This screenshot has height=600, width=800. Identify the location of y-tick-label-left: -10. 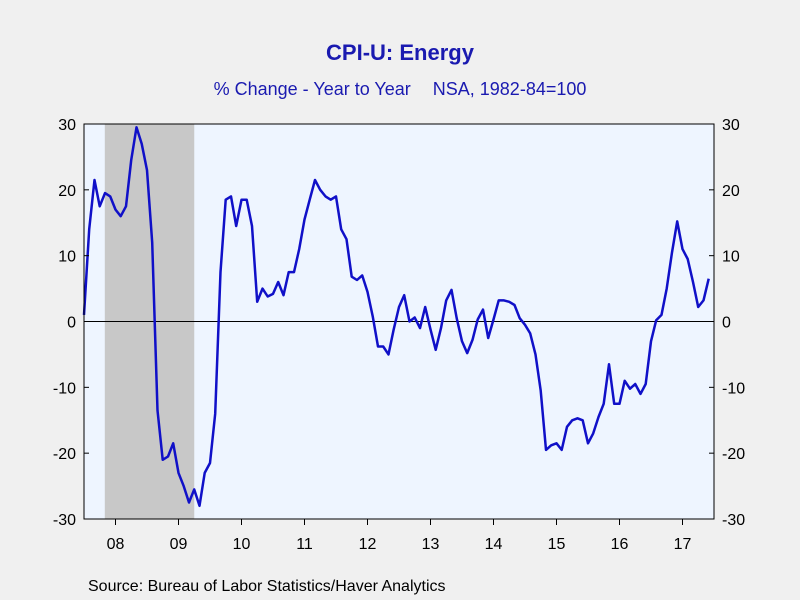
(64, 388).